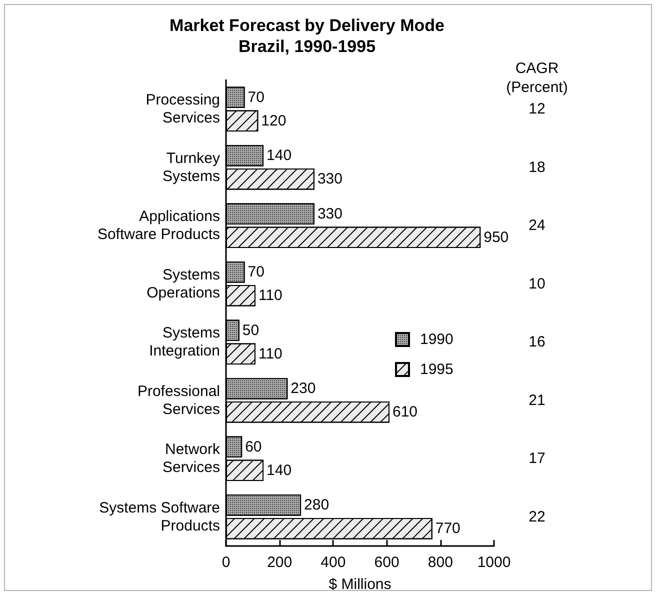 The width and height of the screenshot is (658, 597). I want to click on text: CAGR (Percent), so click(537, 78).